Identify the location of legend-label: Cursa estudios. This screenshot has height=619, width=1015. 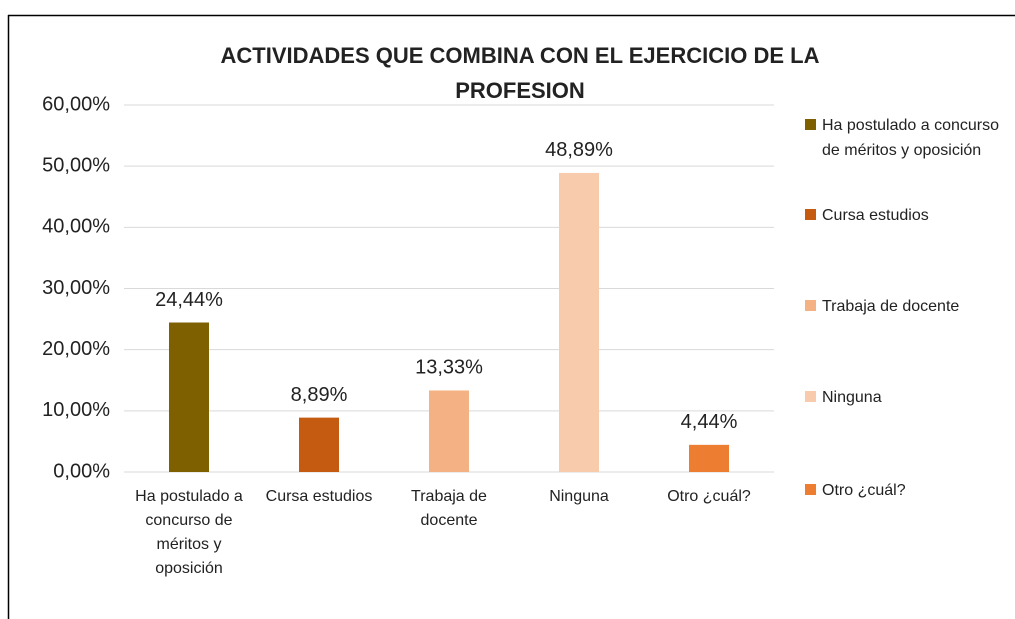
(875, 215).